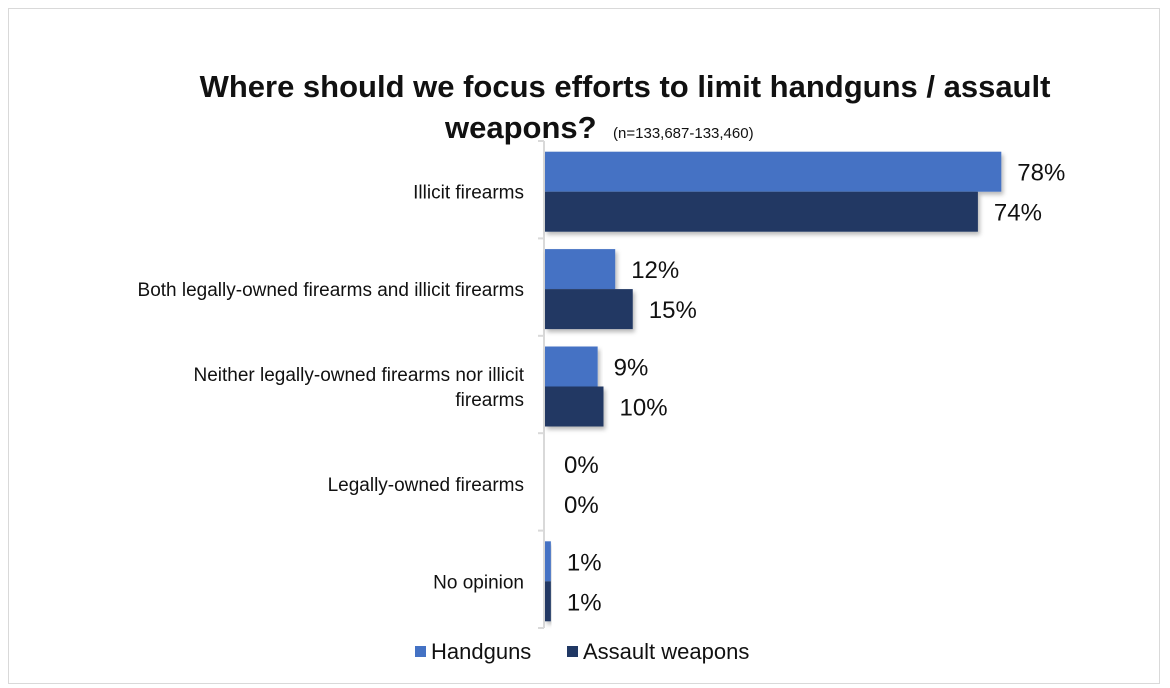 Image resolution: width=1170 pixels, height=688 pixels. I want to click on data-label: 12%, so click(655, 270).